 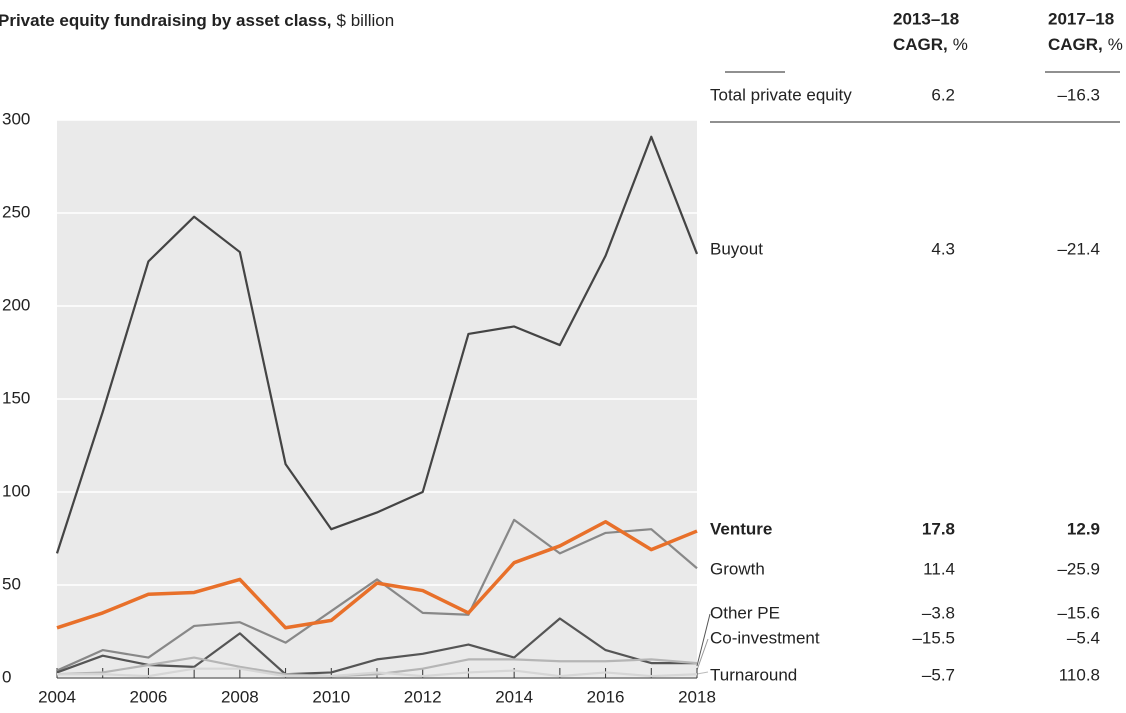 I want to click on row-label: Total private equity, so click(x=781, y=94).